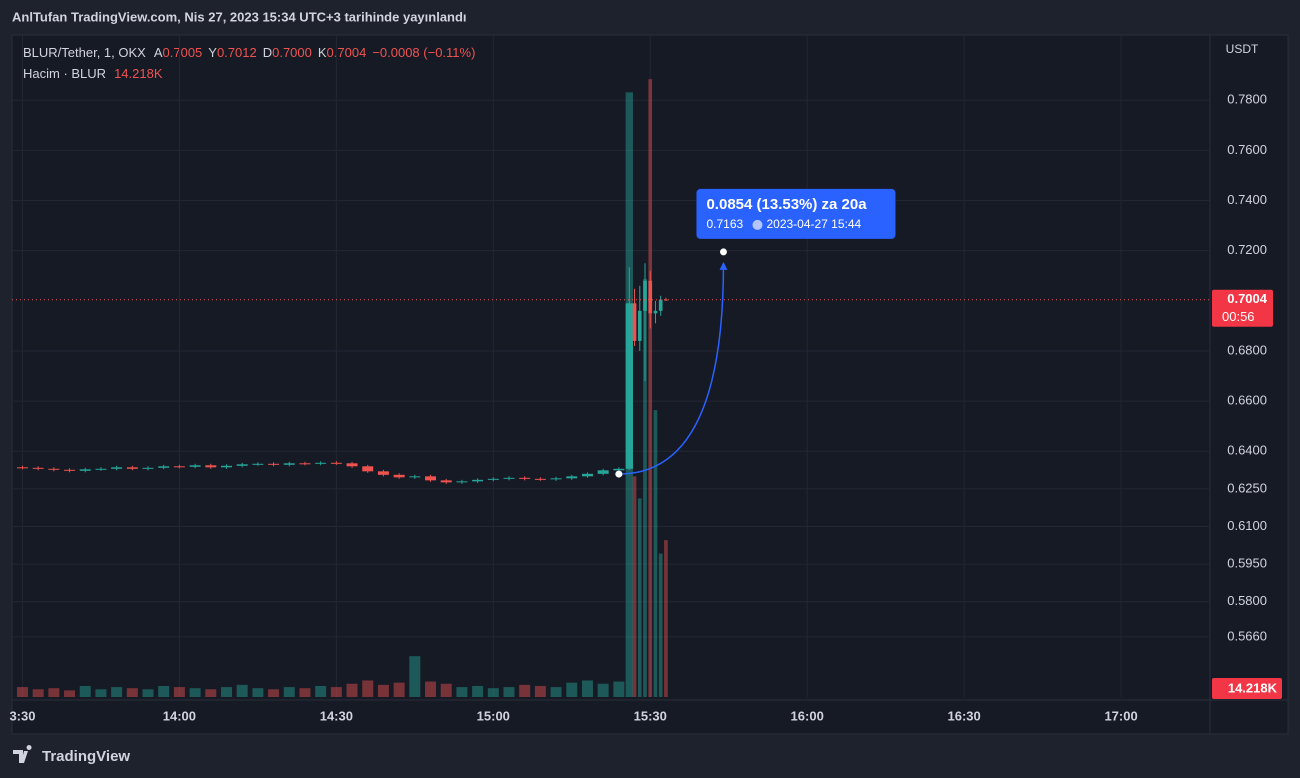 The width and height of the screenshot is (1300, 778). I want to click on value: 0.7004, so click(347, 52).